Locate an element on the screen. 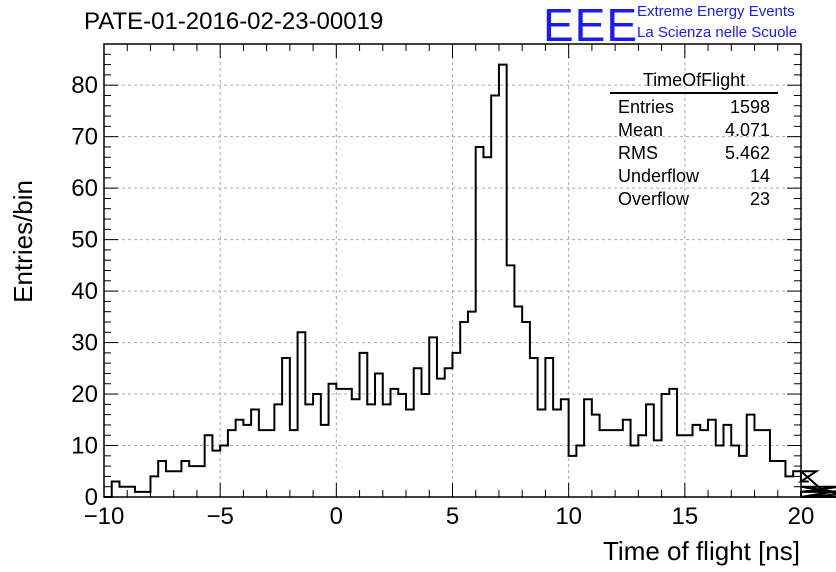 The height and width of the screenshot is (572, 836). stats-value: 1598 is located at coordinates (749, 107).